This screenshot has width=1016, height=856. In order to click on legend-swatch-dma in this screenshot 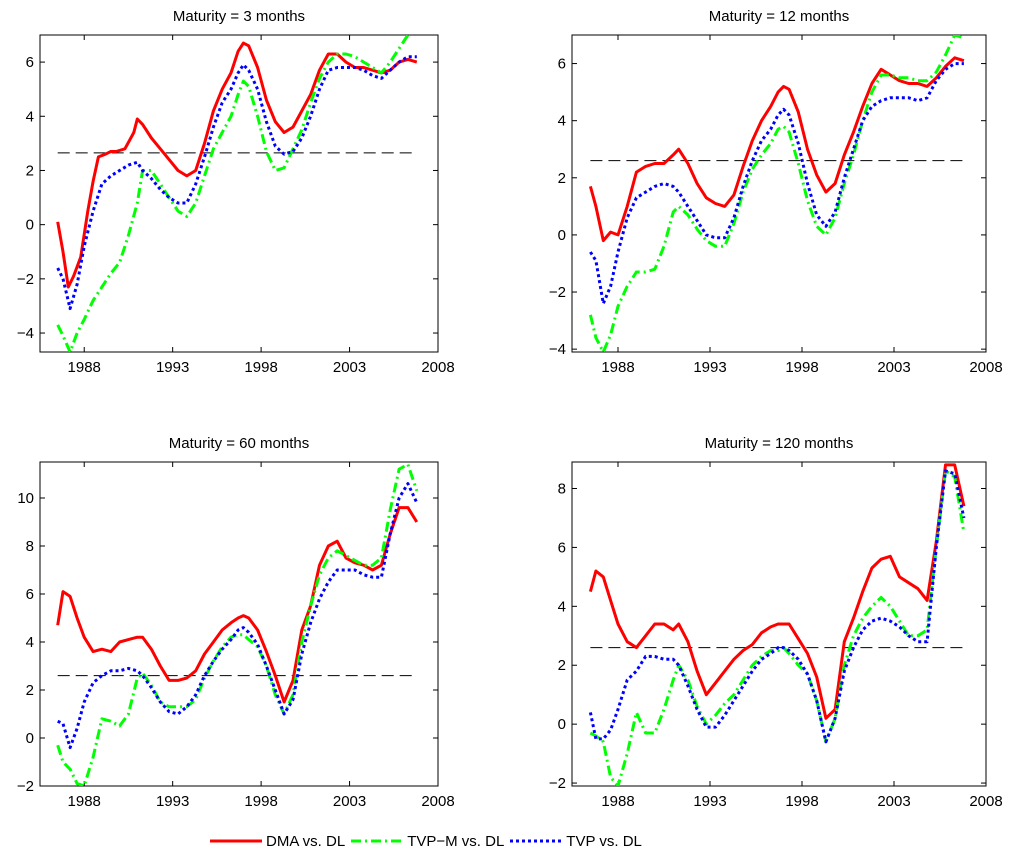, I will do `click(236, 841)`.